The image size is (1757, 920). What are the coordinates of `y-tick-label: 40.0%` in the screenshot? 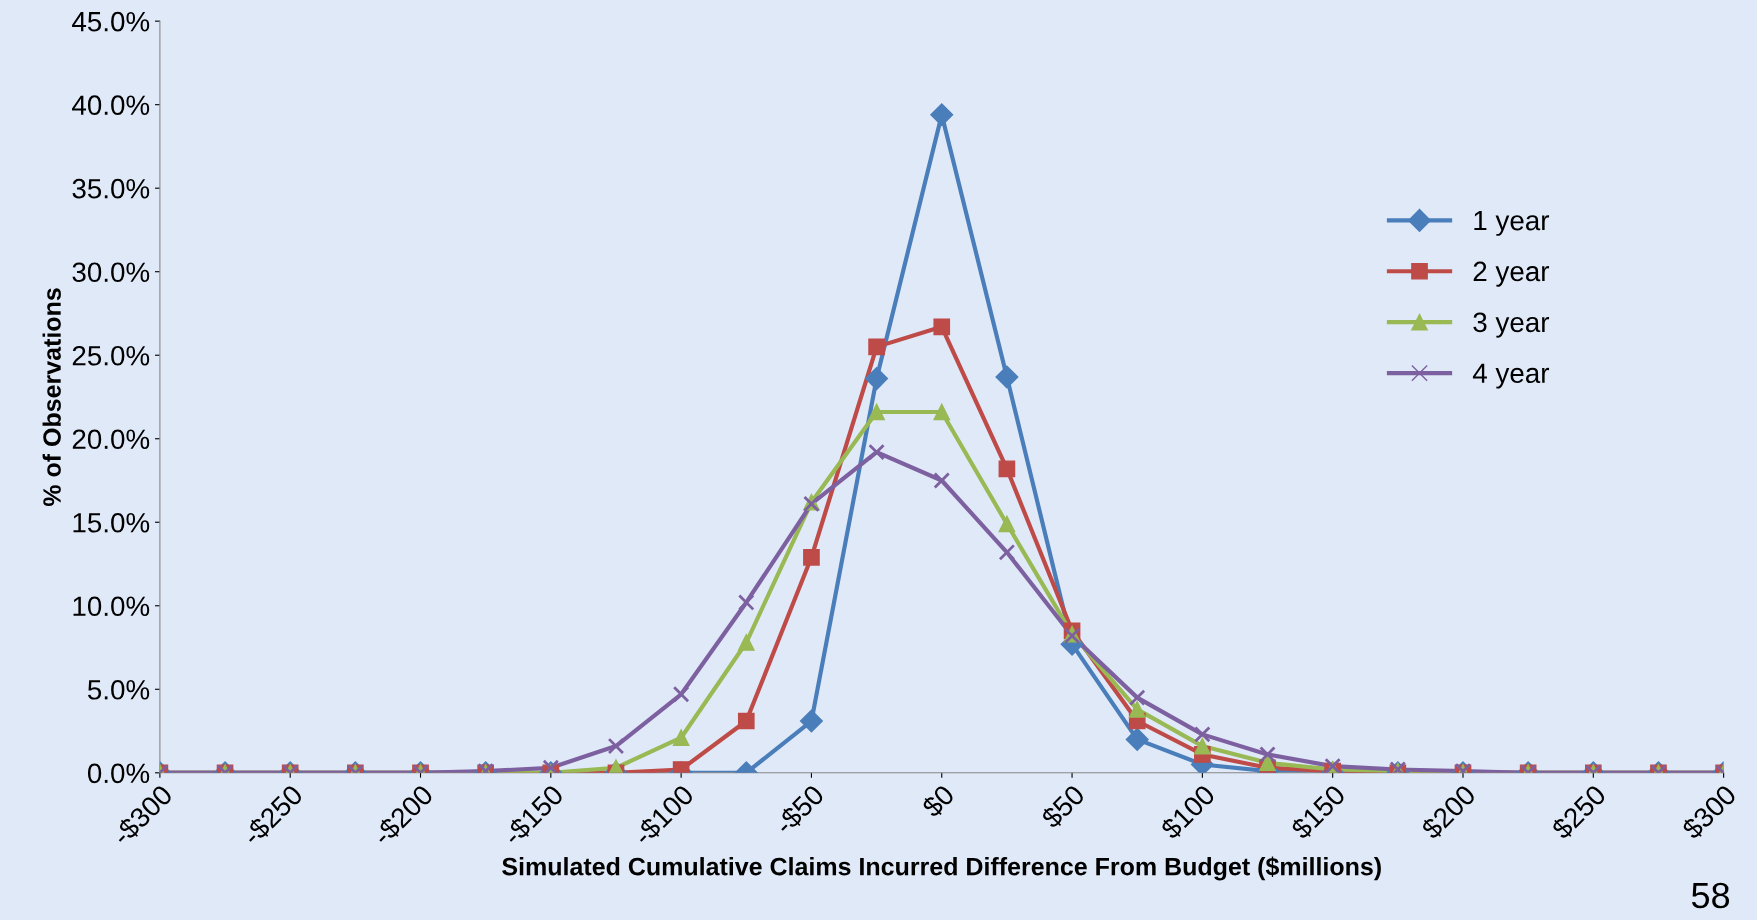 It's located at (111, 105).